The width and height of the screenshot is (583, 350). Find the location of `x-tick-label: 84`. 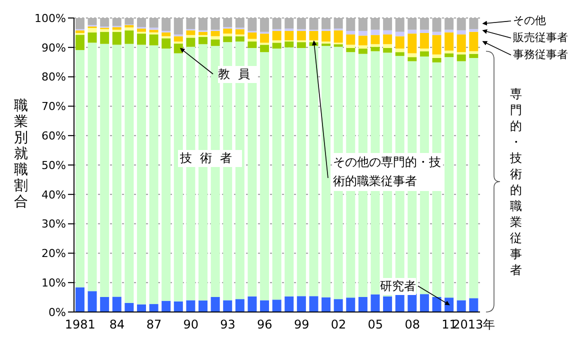

x-tick-label: 84 is located at coordinates (117, 325).